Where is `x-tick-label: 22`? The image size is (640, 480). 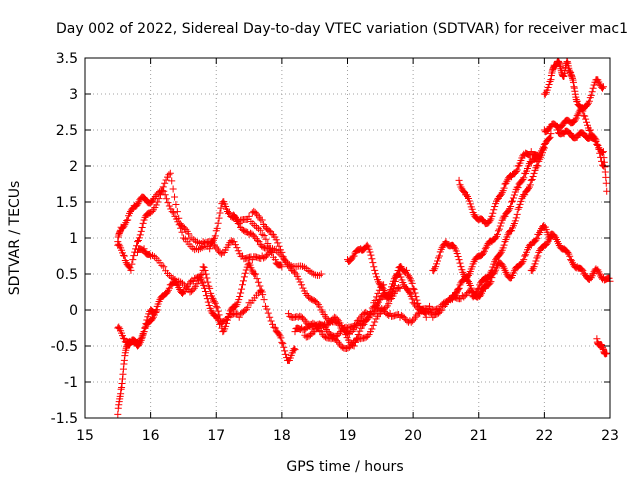
x-tick-label: 22 is located at coordinates (544, 436).